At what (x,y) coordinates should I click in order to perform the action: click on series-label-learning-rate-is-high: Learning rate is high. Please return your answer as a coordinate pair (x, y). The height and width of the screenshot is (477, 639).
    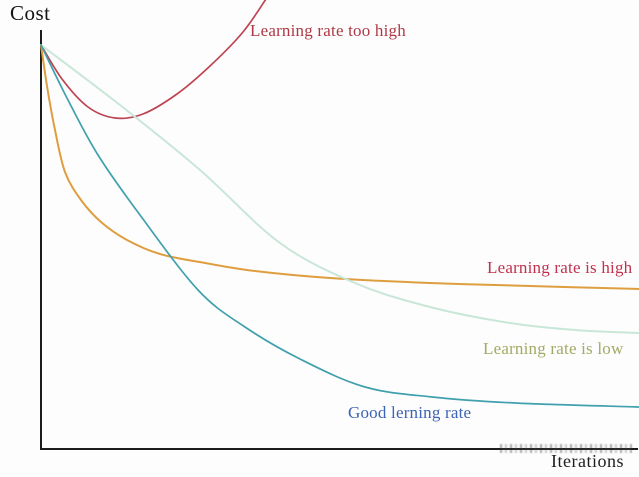
    Looking at the image, I should click on (560, 267).